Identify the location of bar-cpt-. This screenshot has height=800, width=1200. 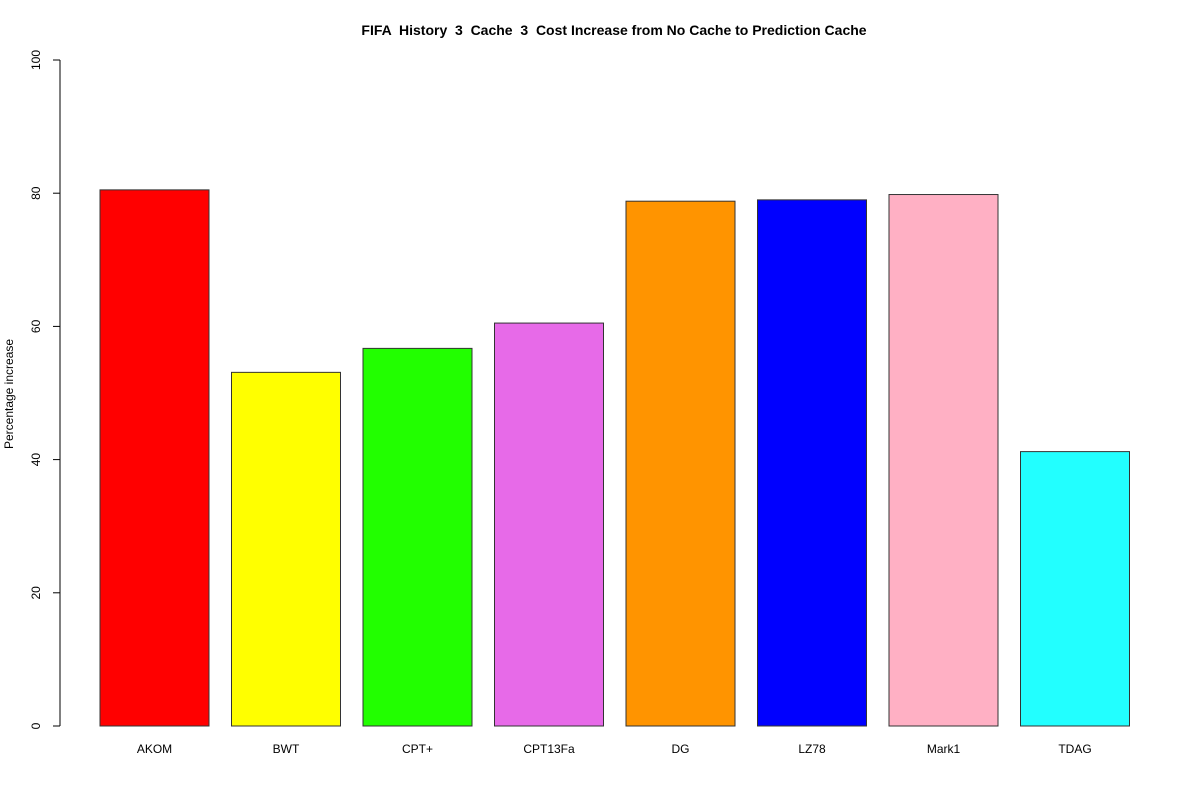
(417, 537).